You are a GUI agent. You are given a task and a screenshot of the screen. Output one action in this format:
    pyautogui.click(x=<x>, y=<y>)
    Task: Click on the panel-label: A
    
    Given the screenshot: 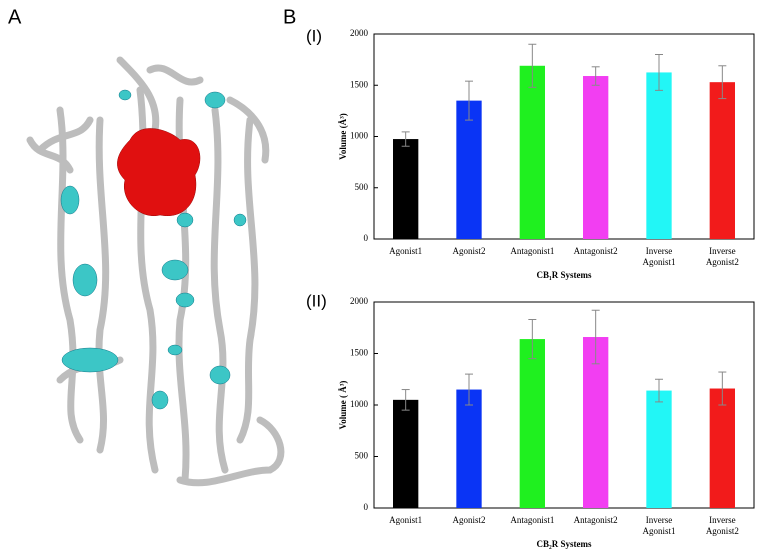 What is the action you would take?
    pyautogui.click(x=15, y=17)
    